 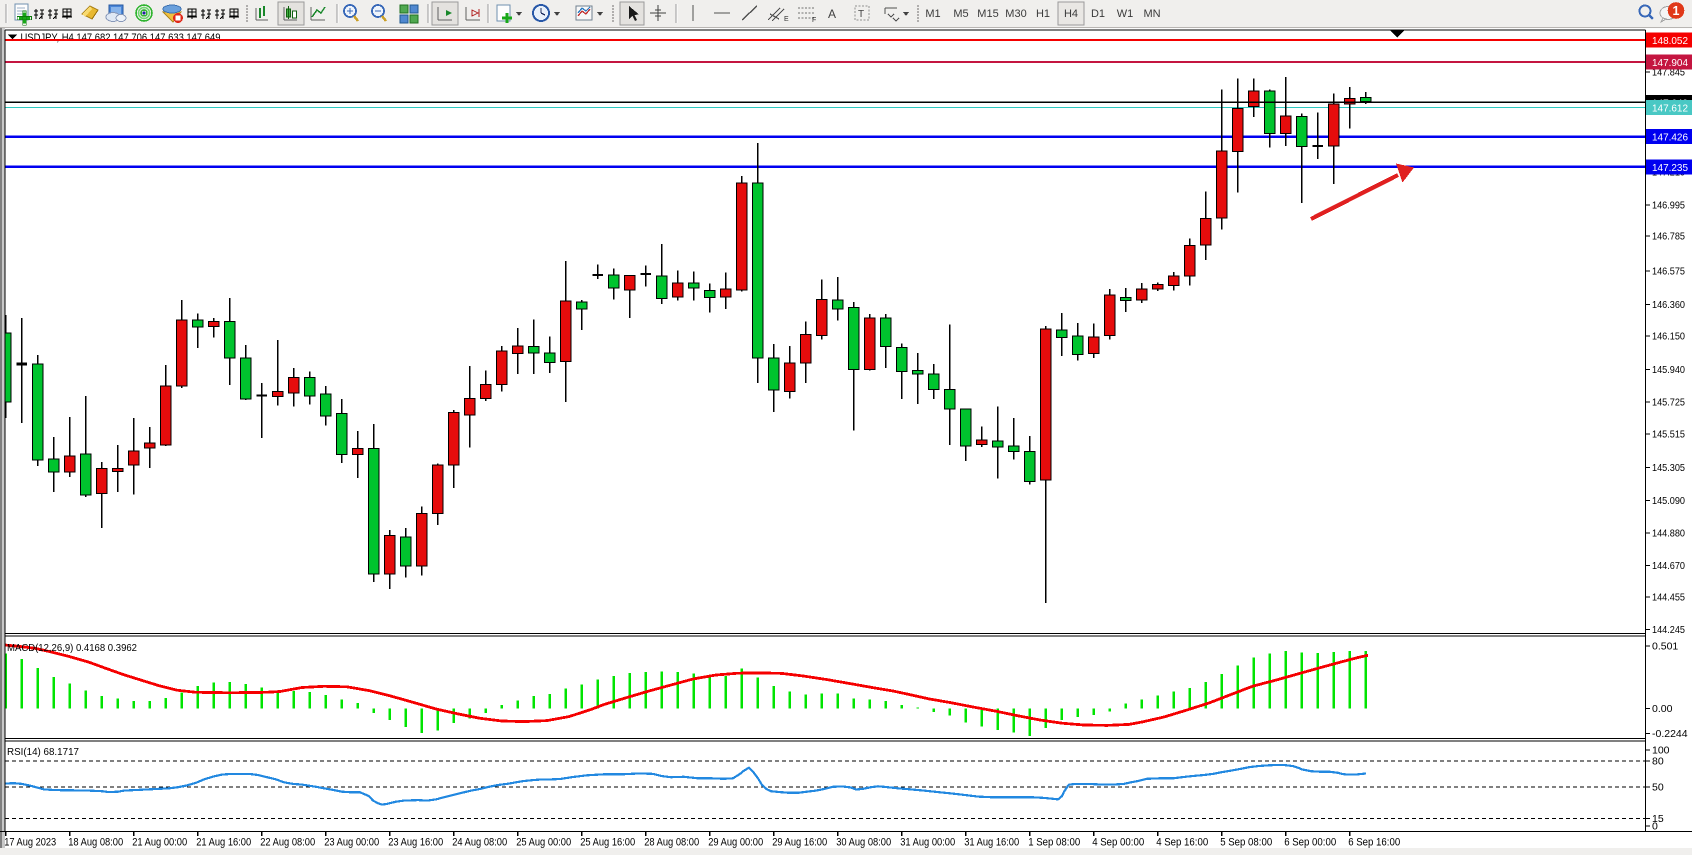 What do you see at coordinates (799, 843) in the screenshot?
I see `svg-text: 29 Aug 16:00` at bounding box center [799, 843].